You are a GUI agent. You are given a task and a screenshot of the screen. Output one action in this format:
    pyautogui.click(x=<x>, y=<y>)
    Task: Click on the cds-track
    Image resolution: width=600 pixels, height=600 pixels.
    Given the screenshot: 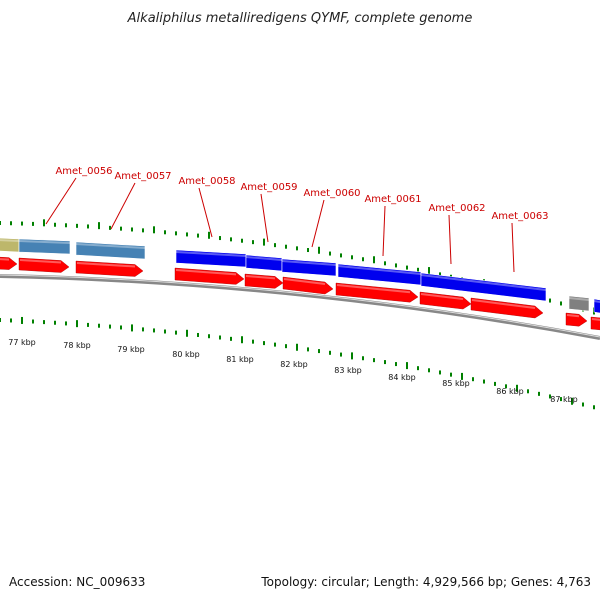 What is the action you would take?
    pyautogui.click(x=300, y=293)
    